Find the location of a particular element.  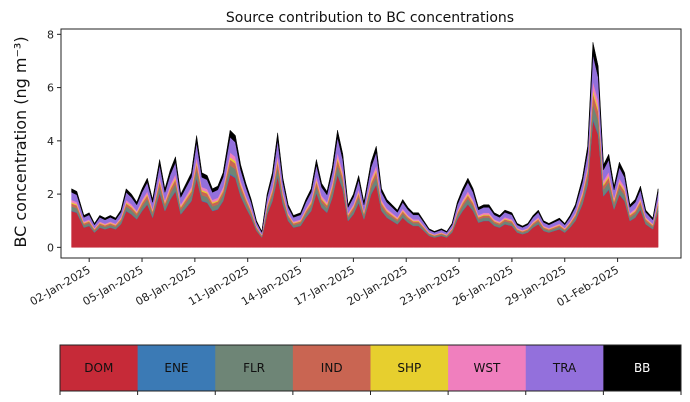

legend-label-flr: FLR is located at coordinates (254, 368).